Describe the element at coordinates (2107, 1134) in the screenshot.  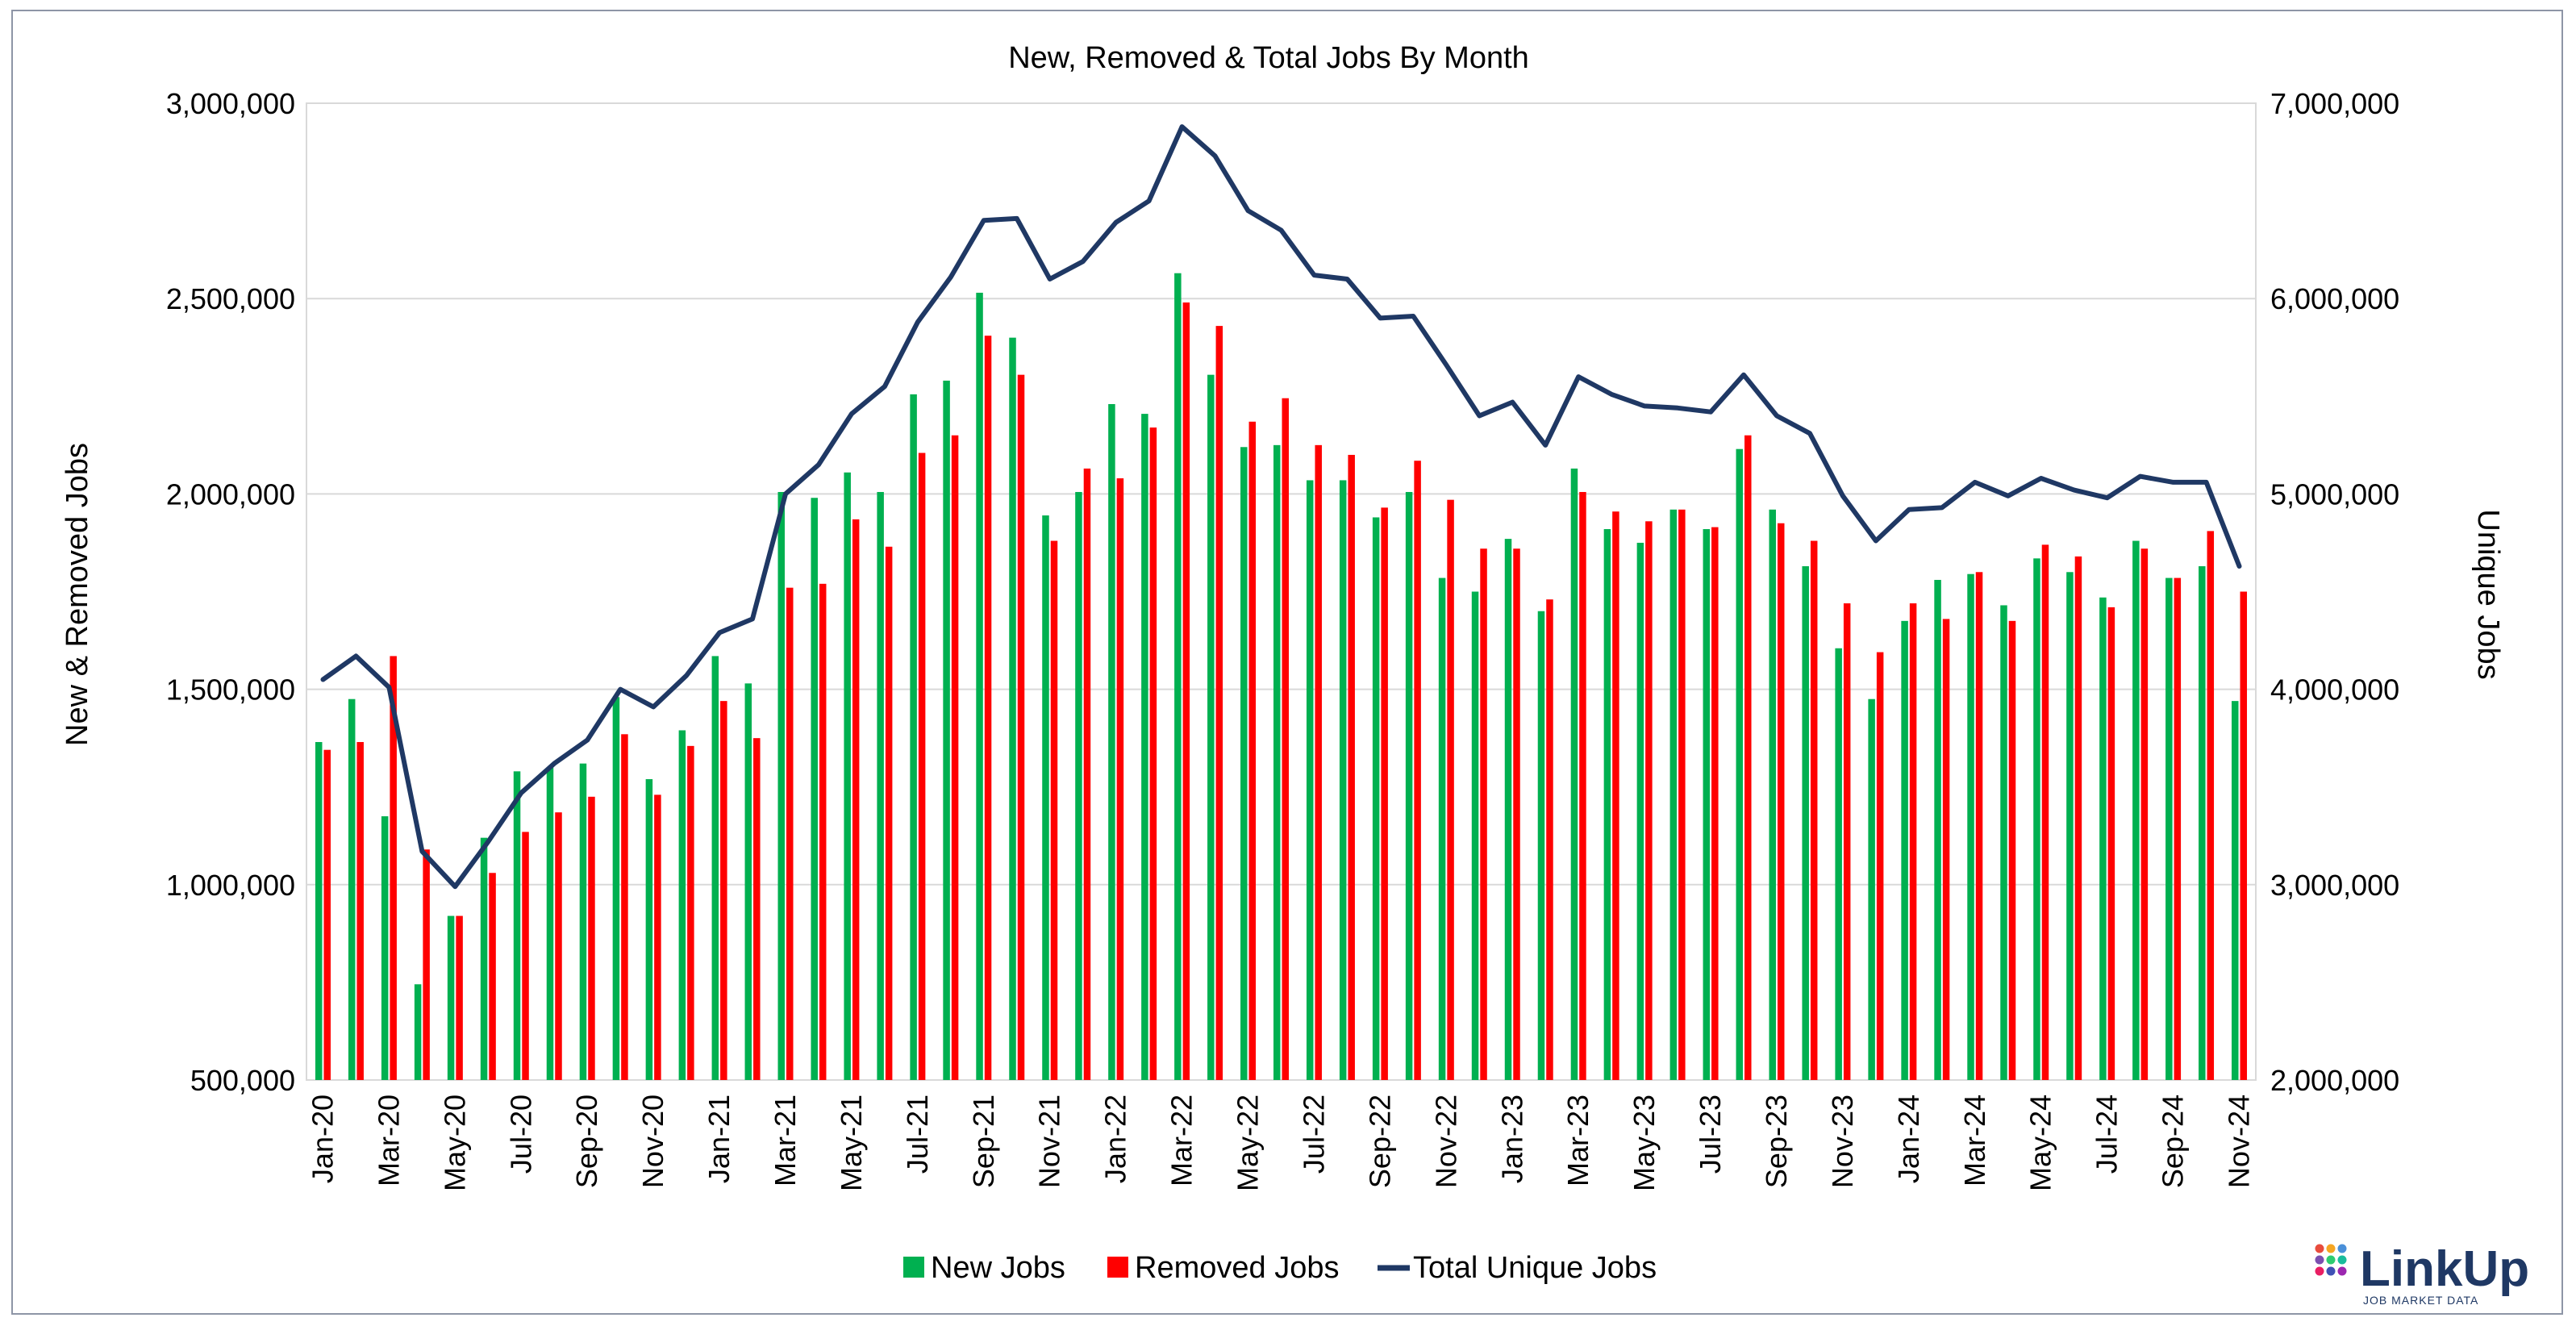
I see `x-tick-label: Jul-24` at that location.